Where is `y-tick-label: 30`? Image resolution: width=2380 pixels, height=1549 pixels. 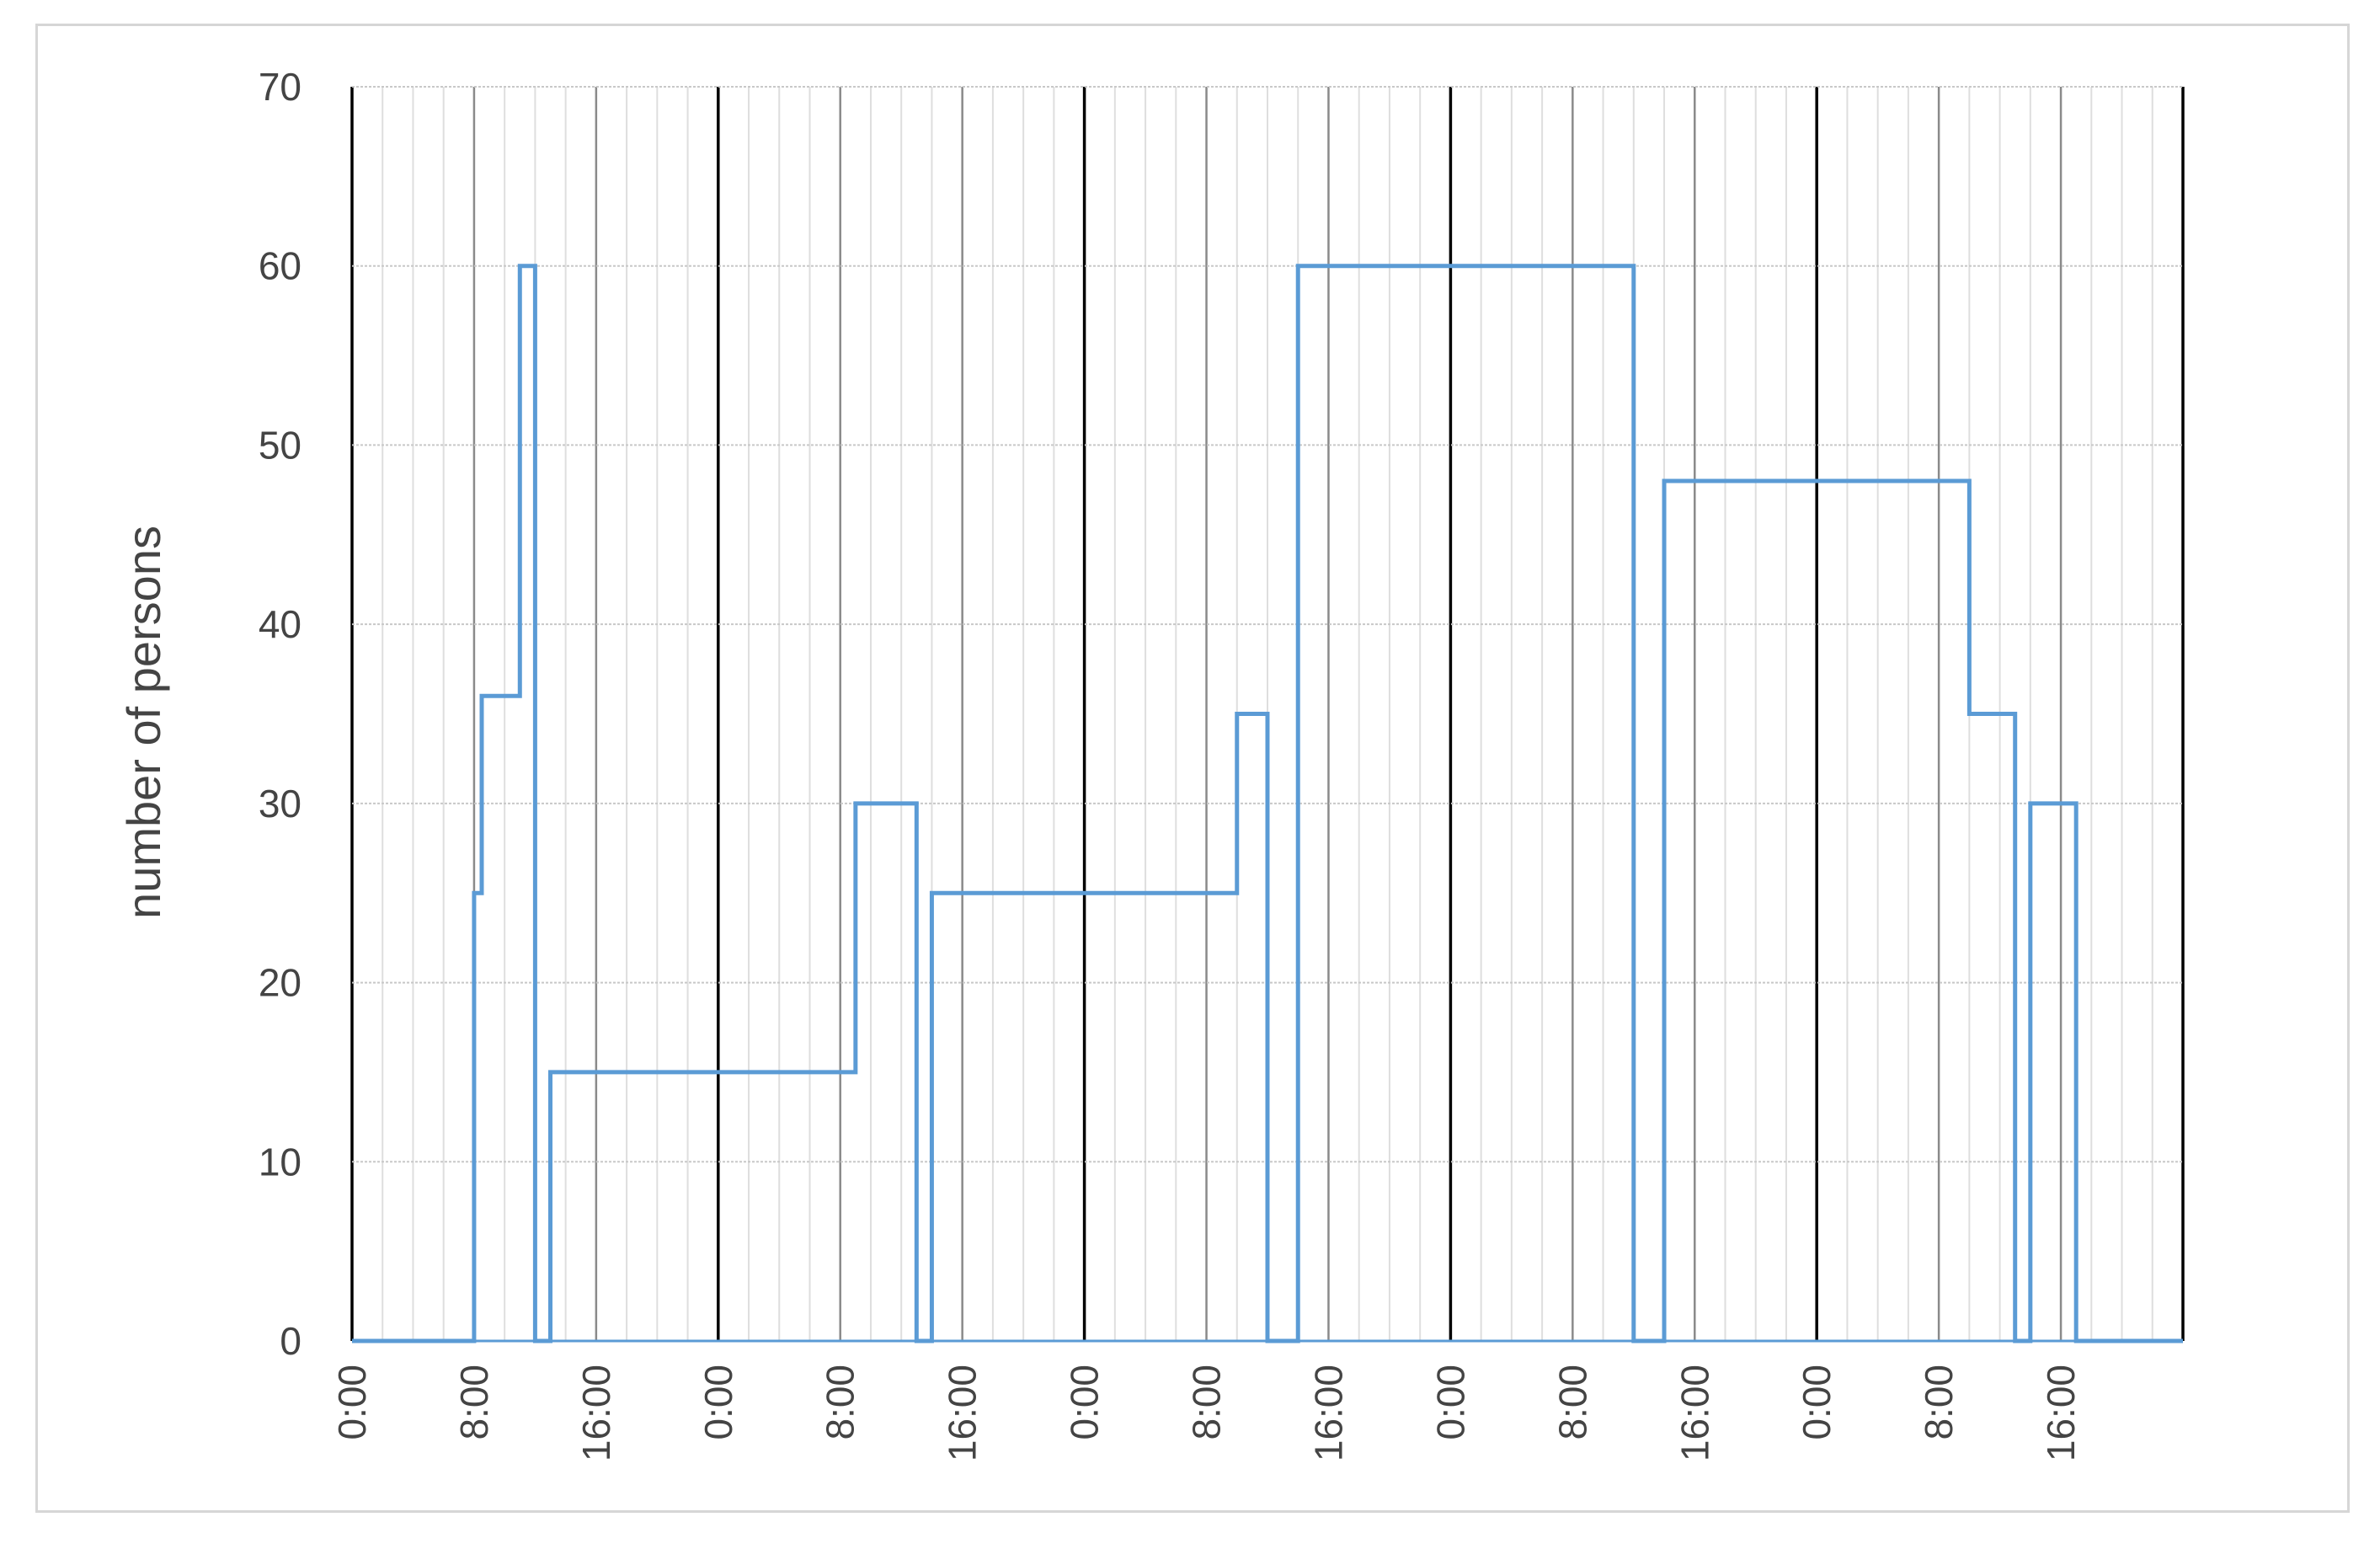 y-tick-label: 30 is located at coordinates (280, 803).